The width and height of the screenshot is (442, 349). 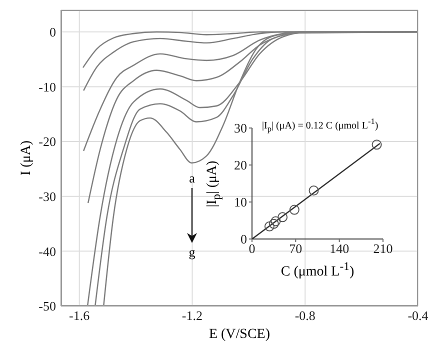 I want to click on y-axis-title: I (μA), so click(x=27, y=158).